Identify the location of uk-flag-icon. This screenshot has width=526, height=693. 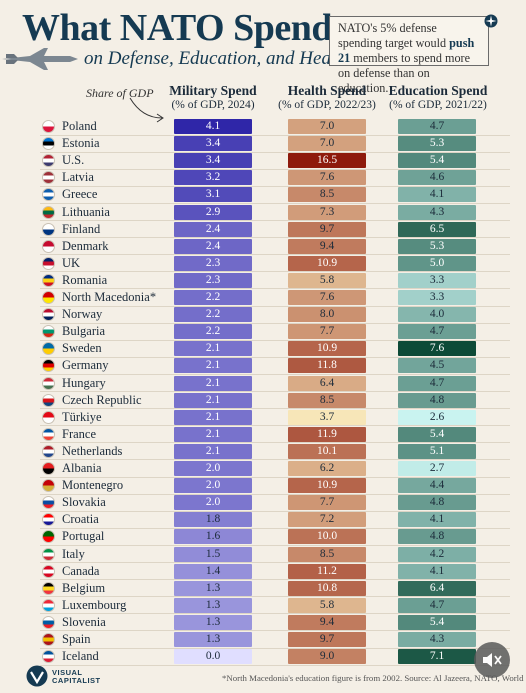
(48, 263).